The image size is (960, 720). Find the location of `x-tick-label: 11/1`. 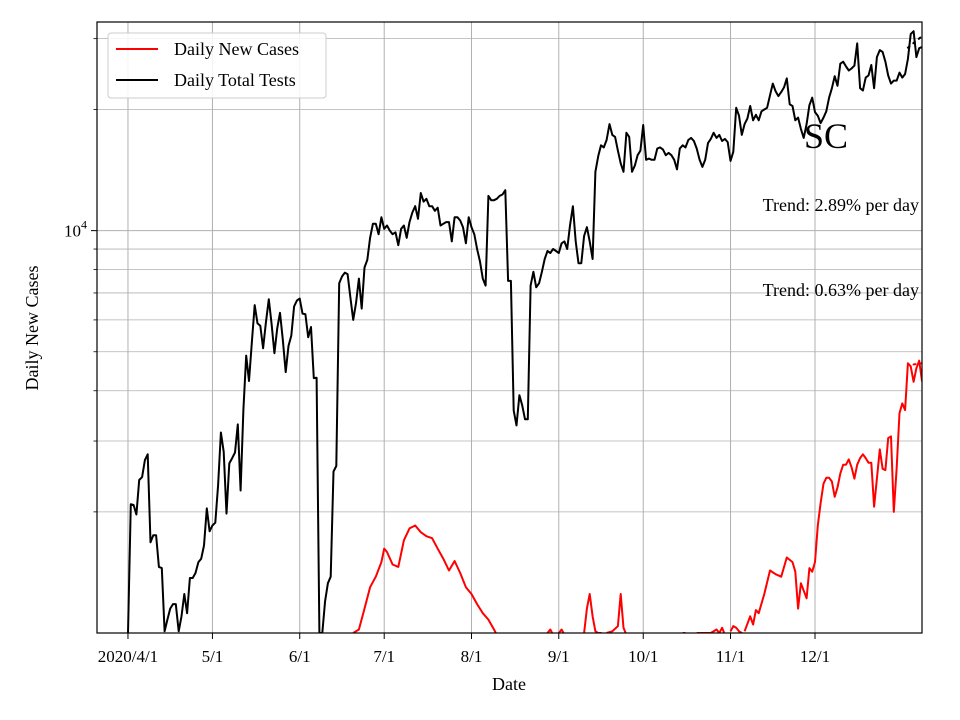

x-tick-label: 11/1 is located at coordinates (731, 656).